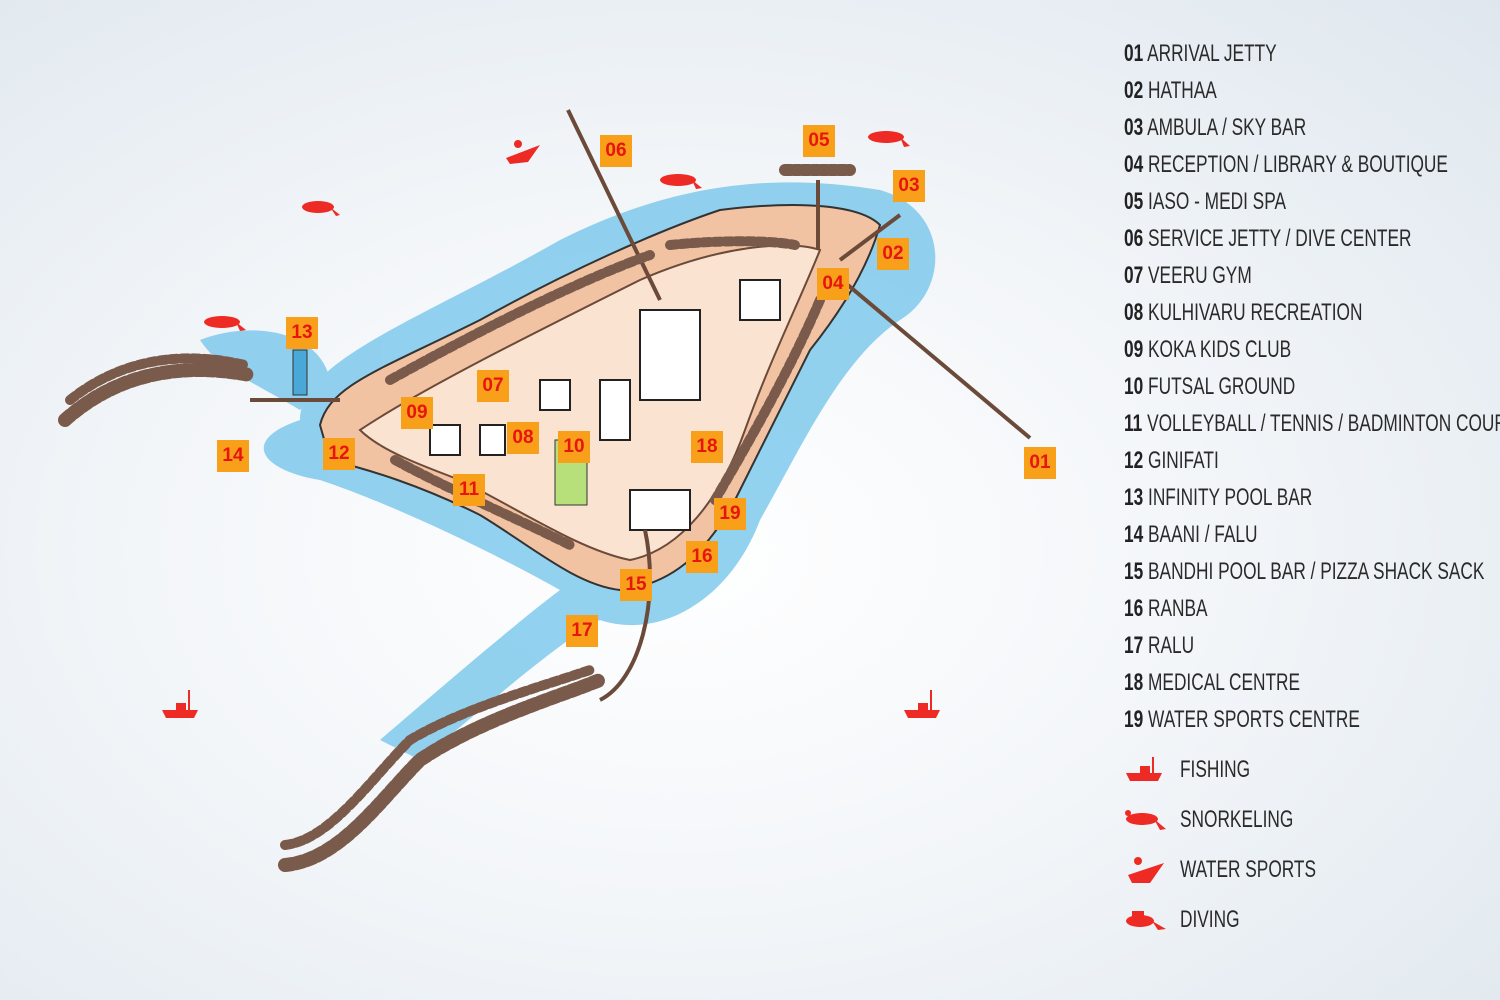 The height and width of the screenshot is (1000, 1500). What do you see at coordinates (1134, 534) in the screenshot?
I see `legend-number: 14` at bounding box center [1134, 534].